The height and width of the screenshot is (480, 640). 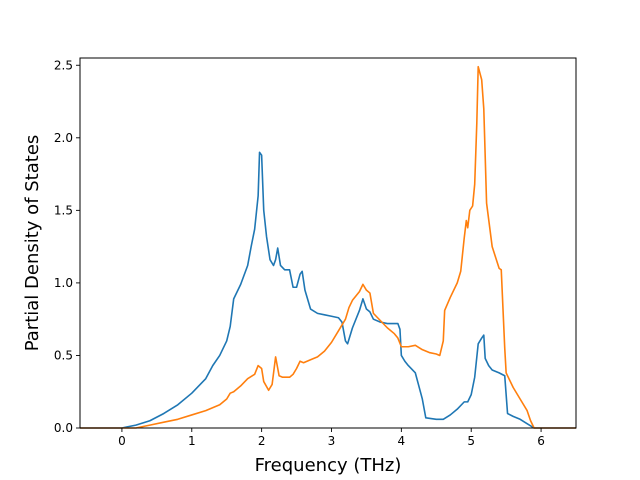 I want to click on x-tick-label: 5, so click(x=471, y=441).